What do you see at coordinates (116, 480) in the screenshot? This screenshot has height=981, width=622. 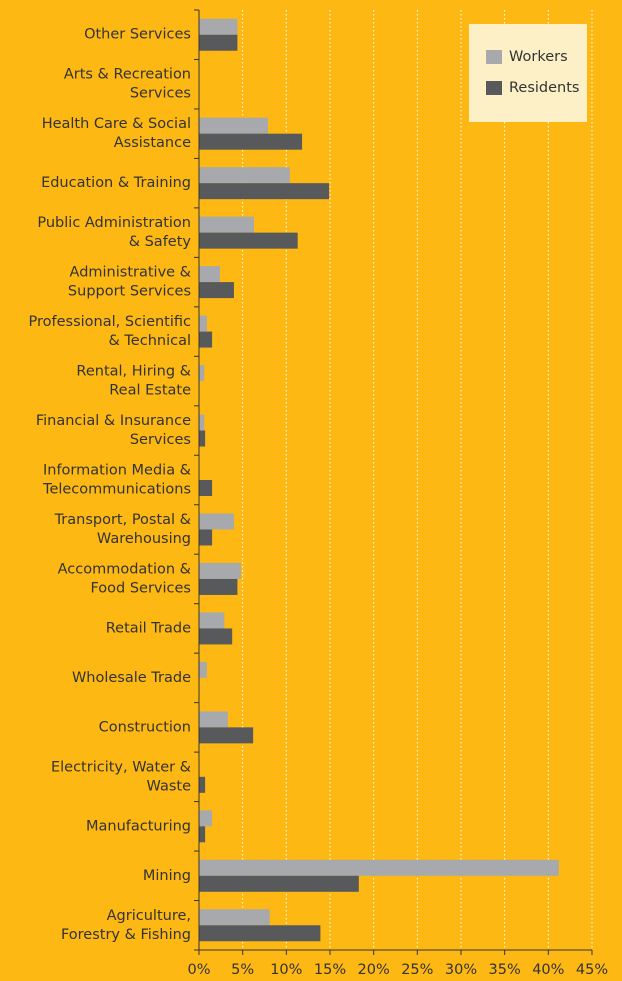 I see `y-tick-label: Information Media & Telecommunications` at bounding box center [116, 480].